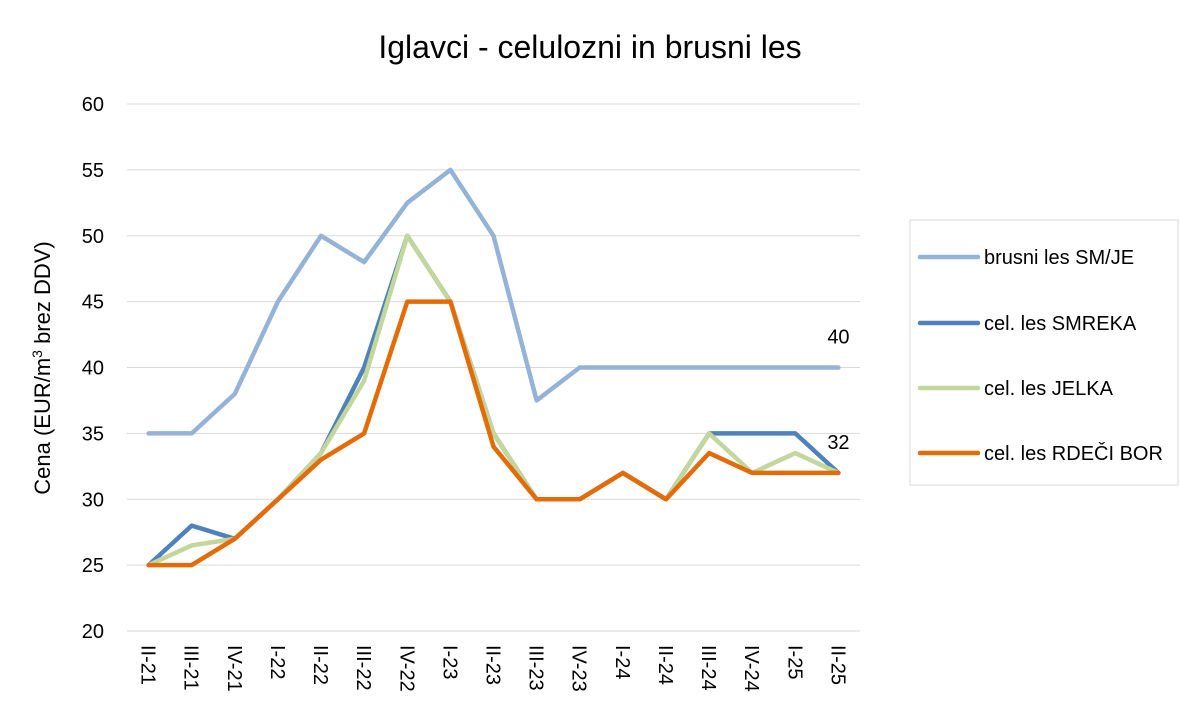 The height and width of the screenshot is (720, 1179). Describe the element at coordinates (794, 662) in the screenshot. I see `x-tick-label: I-25` at that location.